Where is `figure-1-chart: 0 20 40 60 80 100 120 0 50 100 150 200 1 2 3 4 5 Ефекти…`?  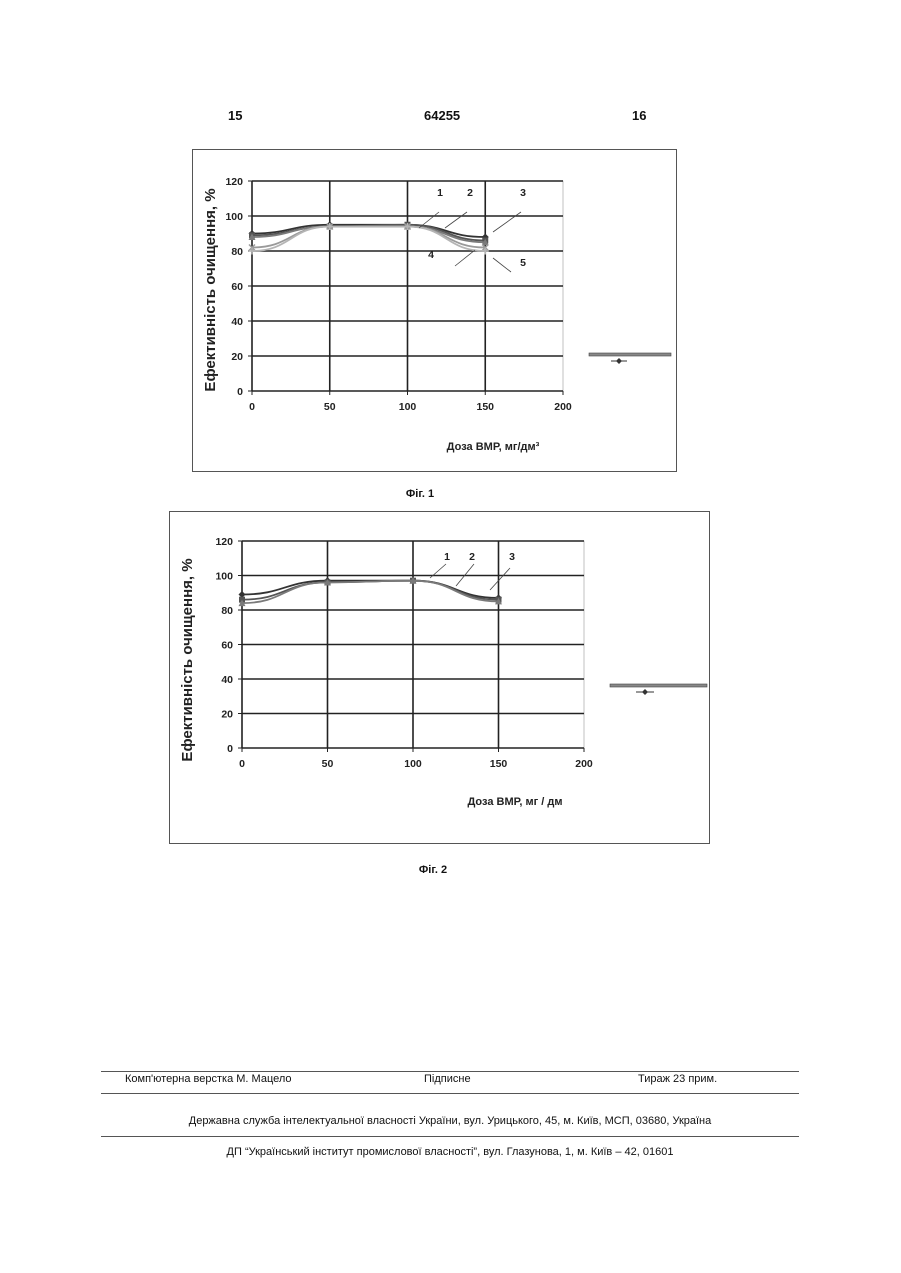
figure-1-chart: 0 20 40 60 80 100 120 0 50 100 150 200 1 2 3 4 5 Ефекти… is located at coordinates (434, 310).